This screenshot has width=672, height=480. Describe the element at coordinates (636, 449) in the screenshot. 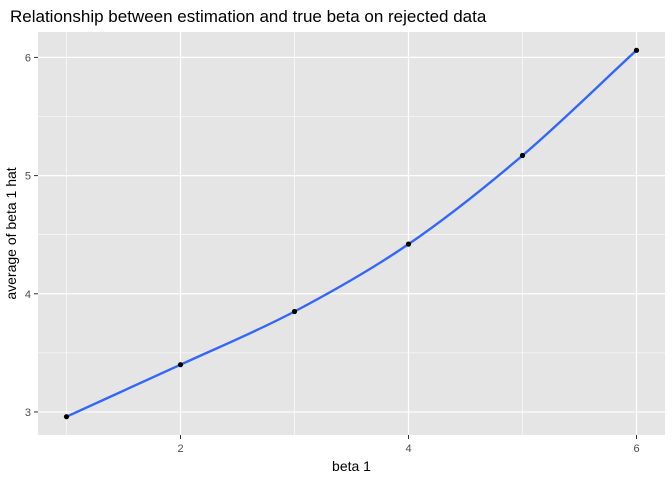

I see `x-tick-label: 6` at that location.